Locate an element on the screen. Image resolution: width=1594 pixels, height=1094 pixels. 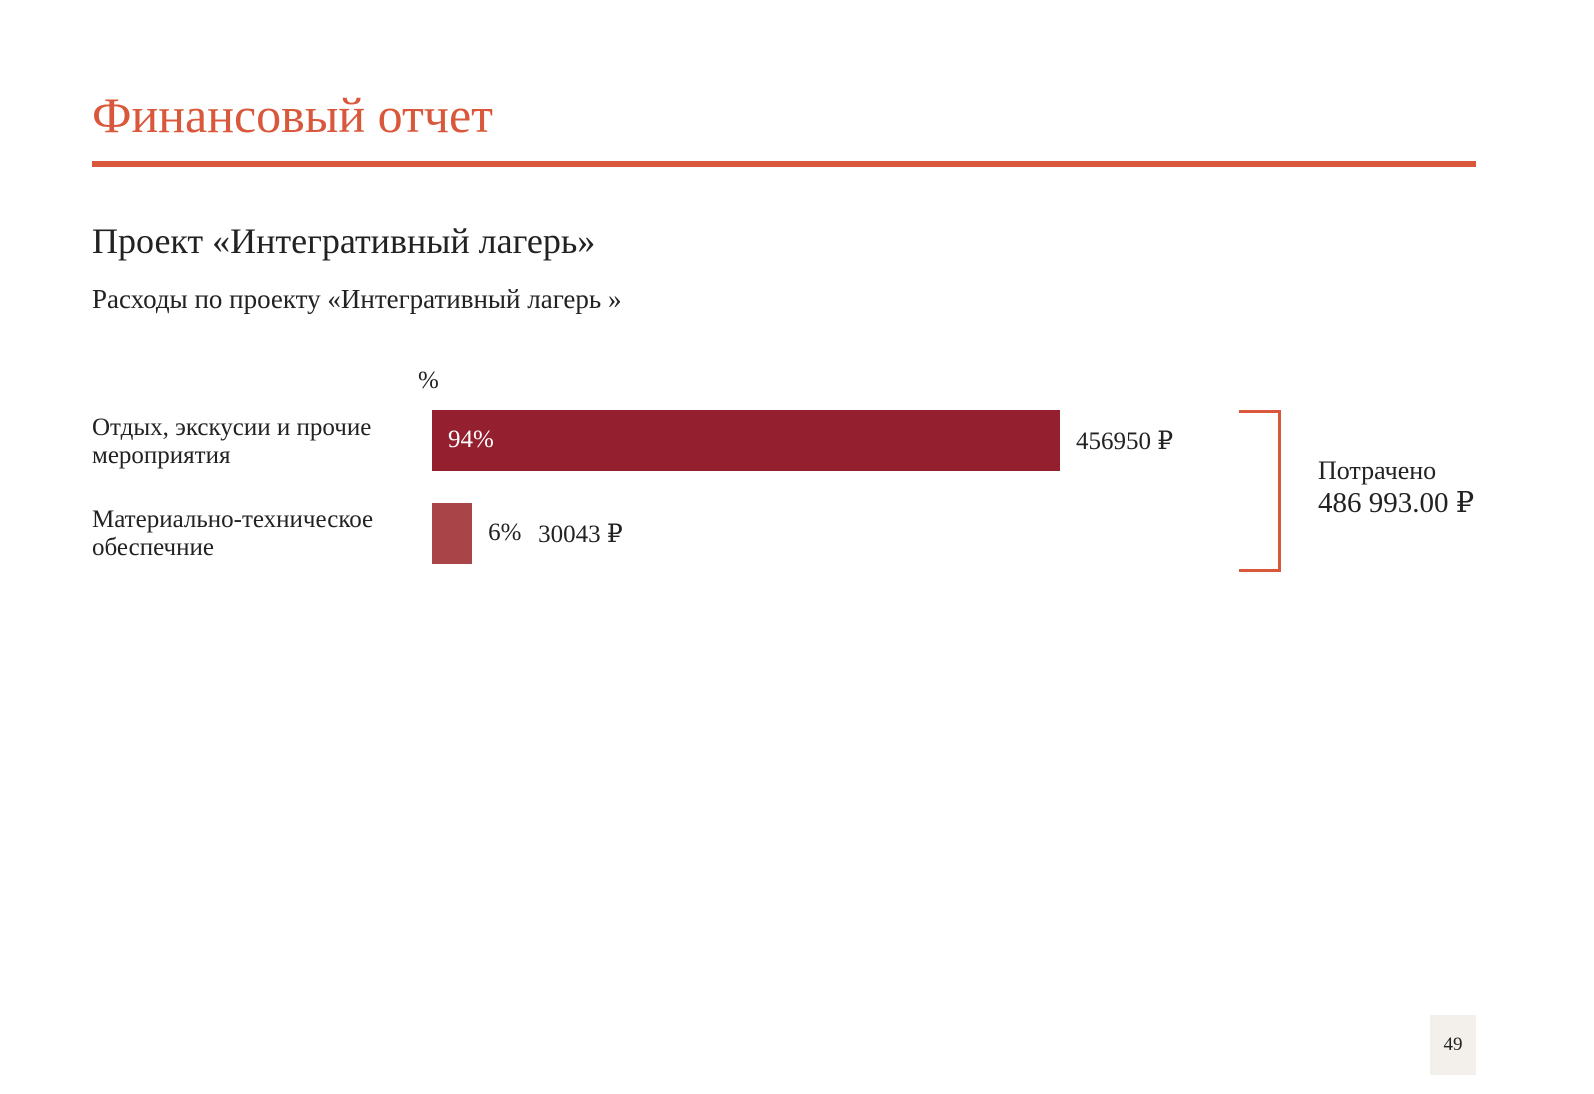
category-label: Отдых, экскусии и прочие мероприятия is located at coordinates (232, 441).